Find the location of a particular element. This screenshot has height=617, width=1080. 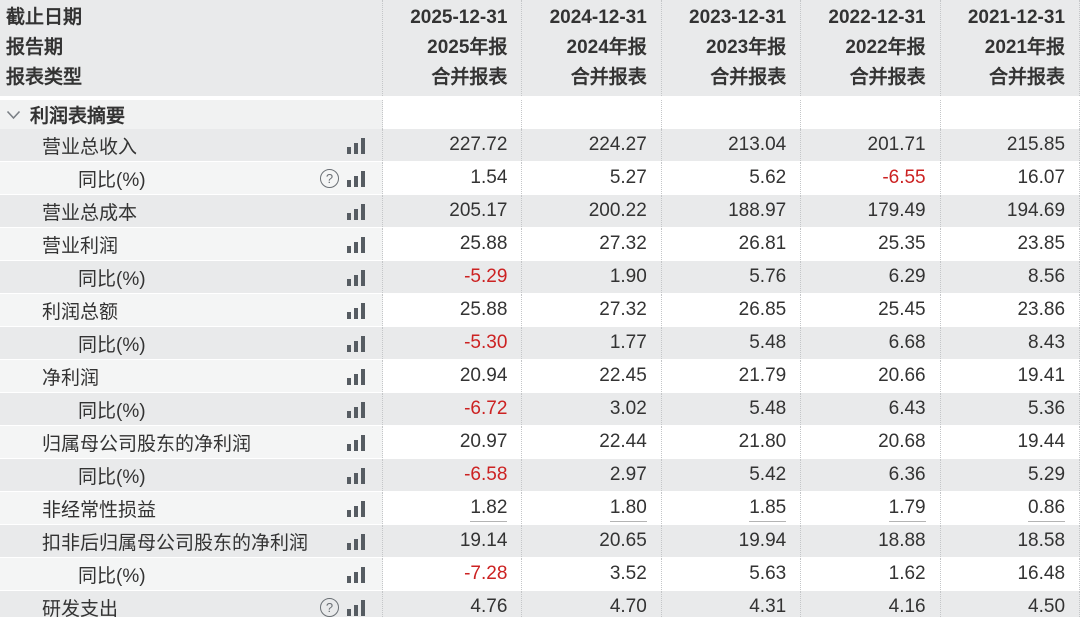

col-date: 2025-12-31 is located at coordinates (459, 17).